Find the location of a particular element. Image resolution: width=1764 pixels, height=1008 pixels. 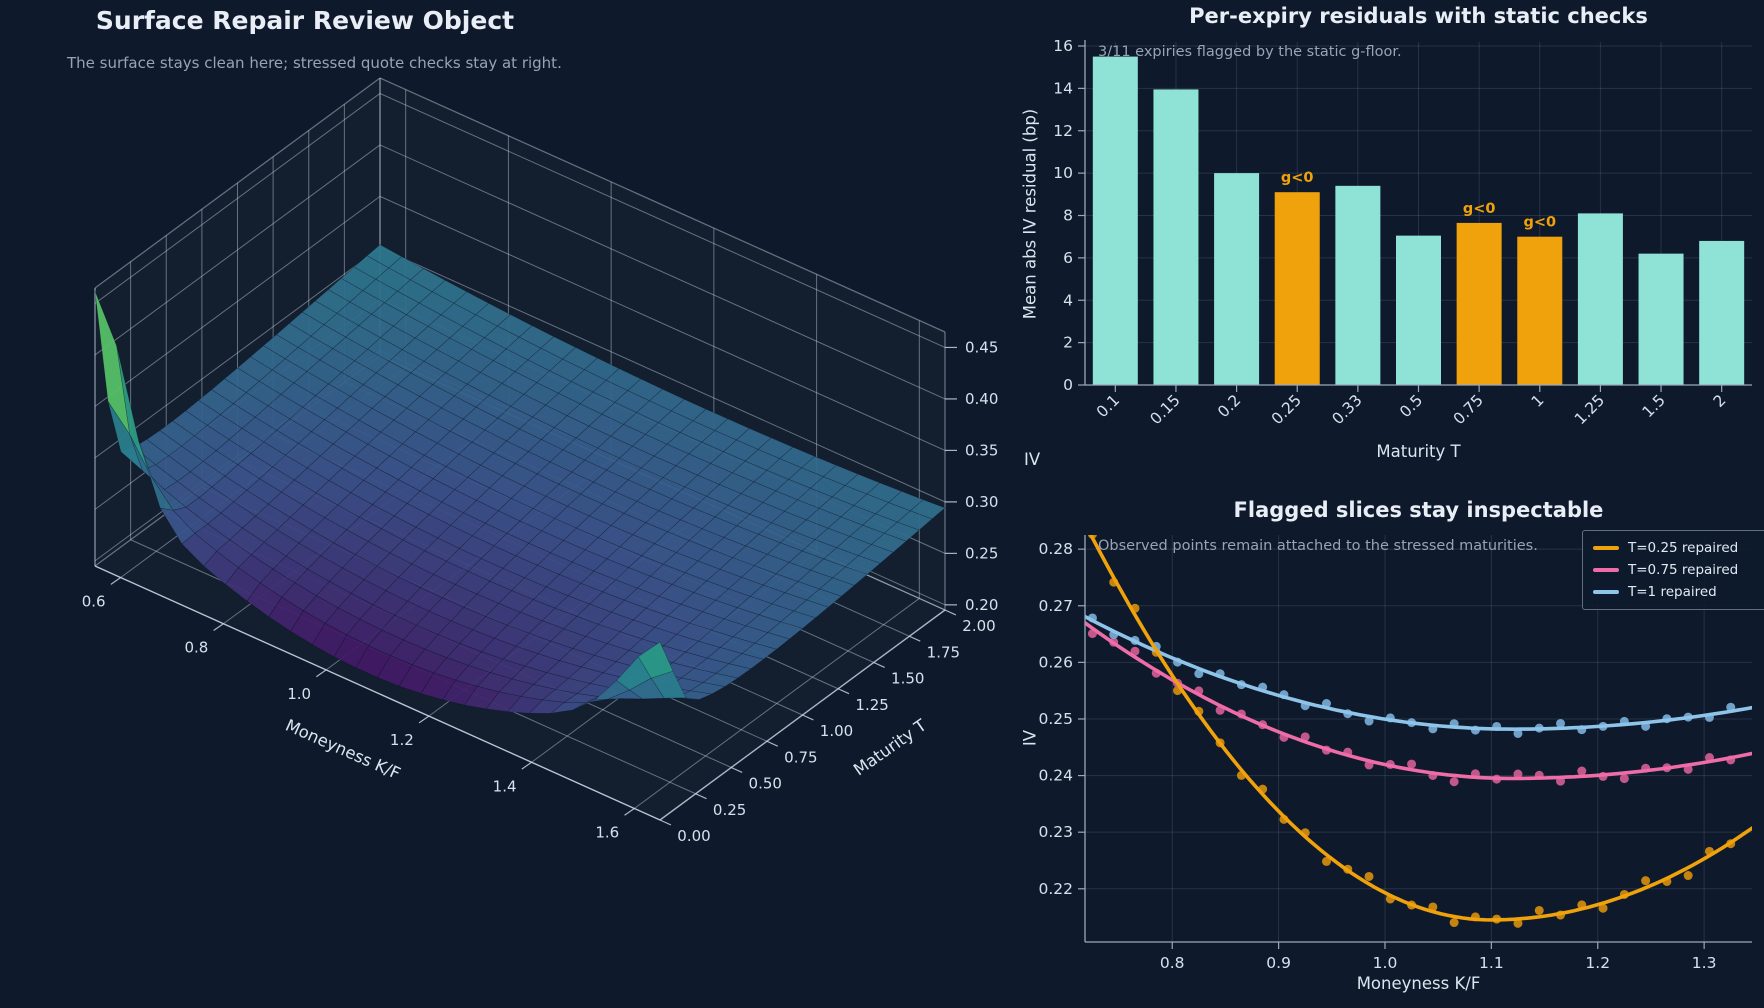

slice-chart-title: Flagged slices stay inspectable is located at coordinates (1418, 510).